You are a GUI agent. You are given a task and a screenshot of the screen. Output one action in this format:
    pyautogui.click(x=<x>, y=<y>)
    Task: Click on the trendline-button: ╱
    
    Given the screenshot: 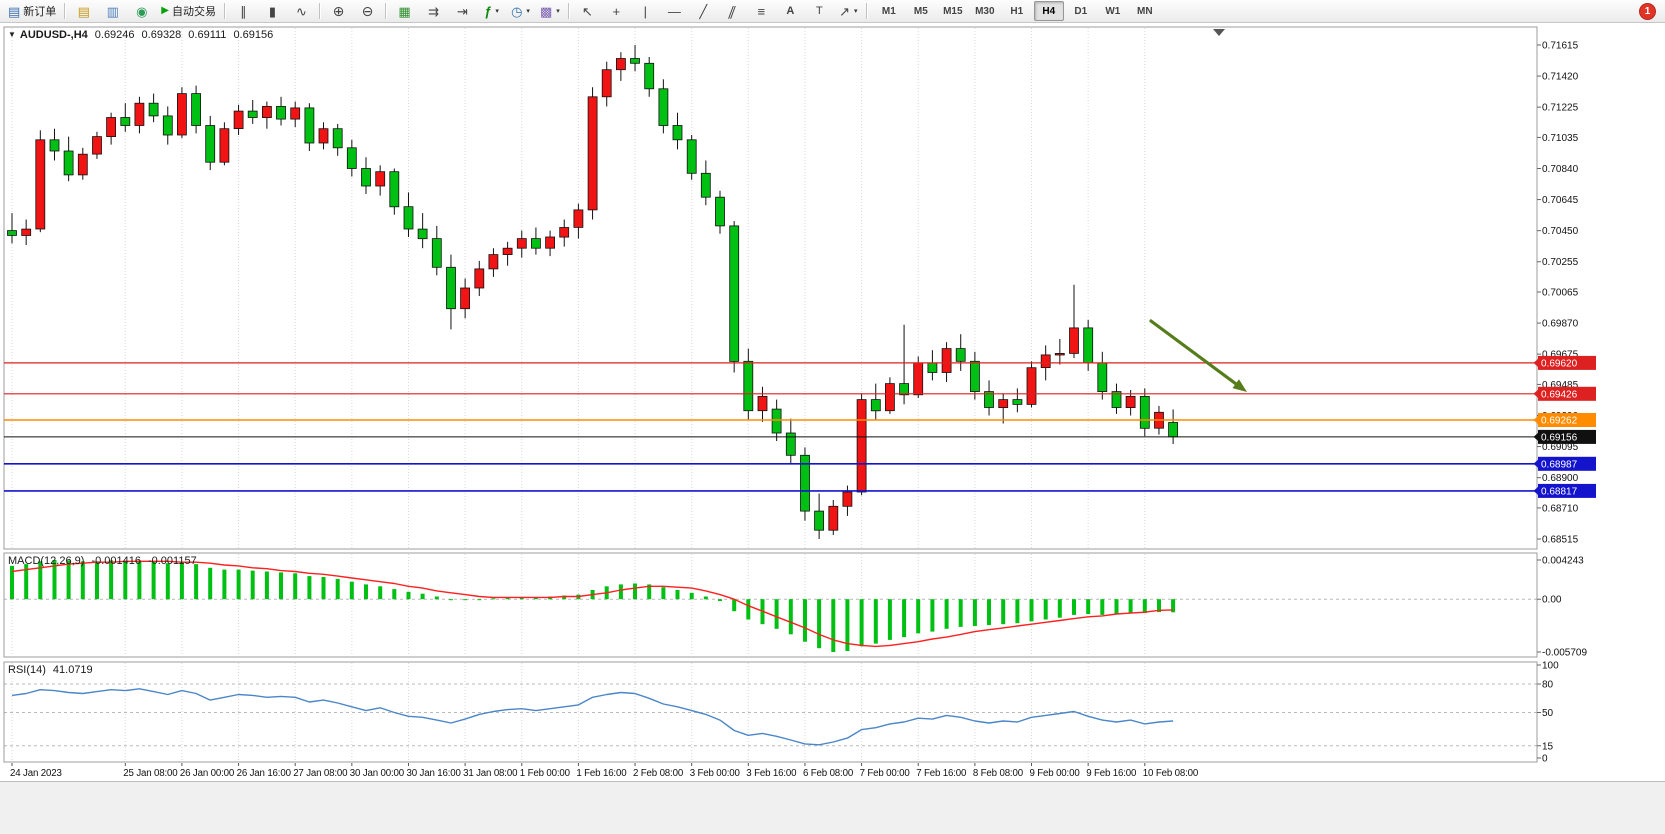 What is the action you would take?
    pyautogui.click(x=703, y=11)
    